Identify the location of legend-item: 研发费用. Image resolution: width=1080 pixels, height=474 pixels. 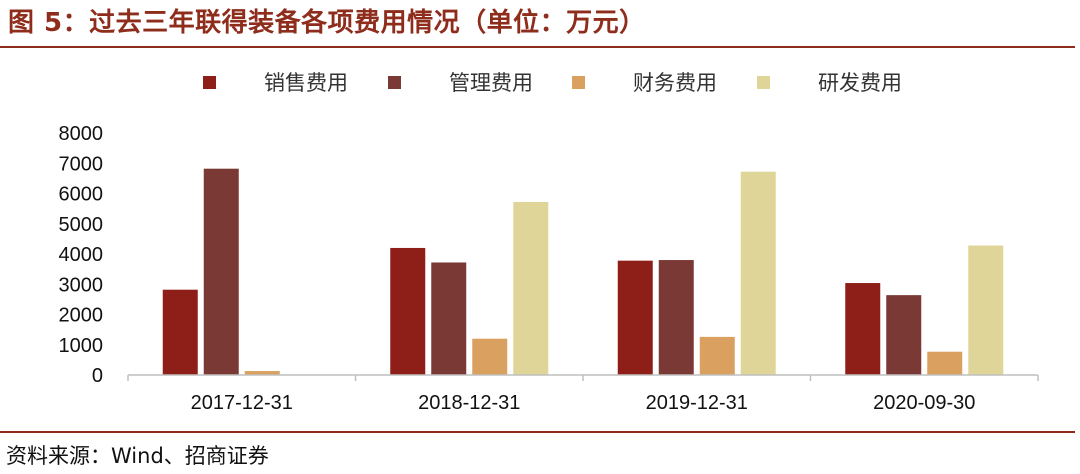
(829, 83).